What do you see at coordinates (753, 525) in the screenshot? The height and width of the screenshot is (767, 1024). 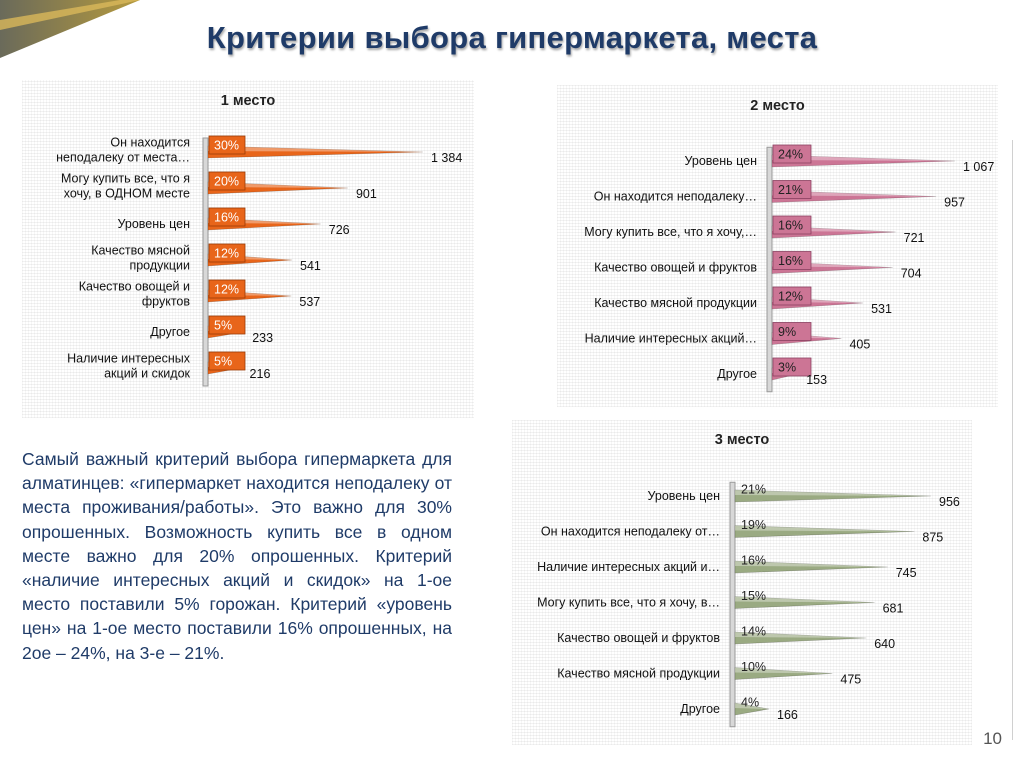 I see `percent-label: 19%` at bounding box center [753, 525].